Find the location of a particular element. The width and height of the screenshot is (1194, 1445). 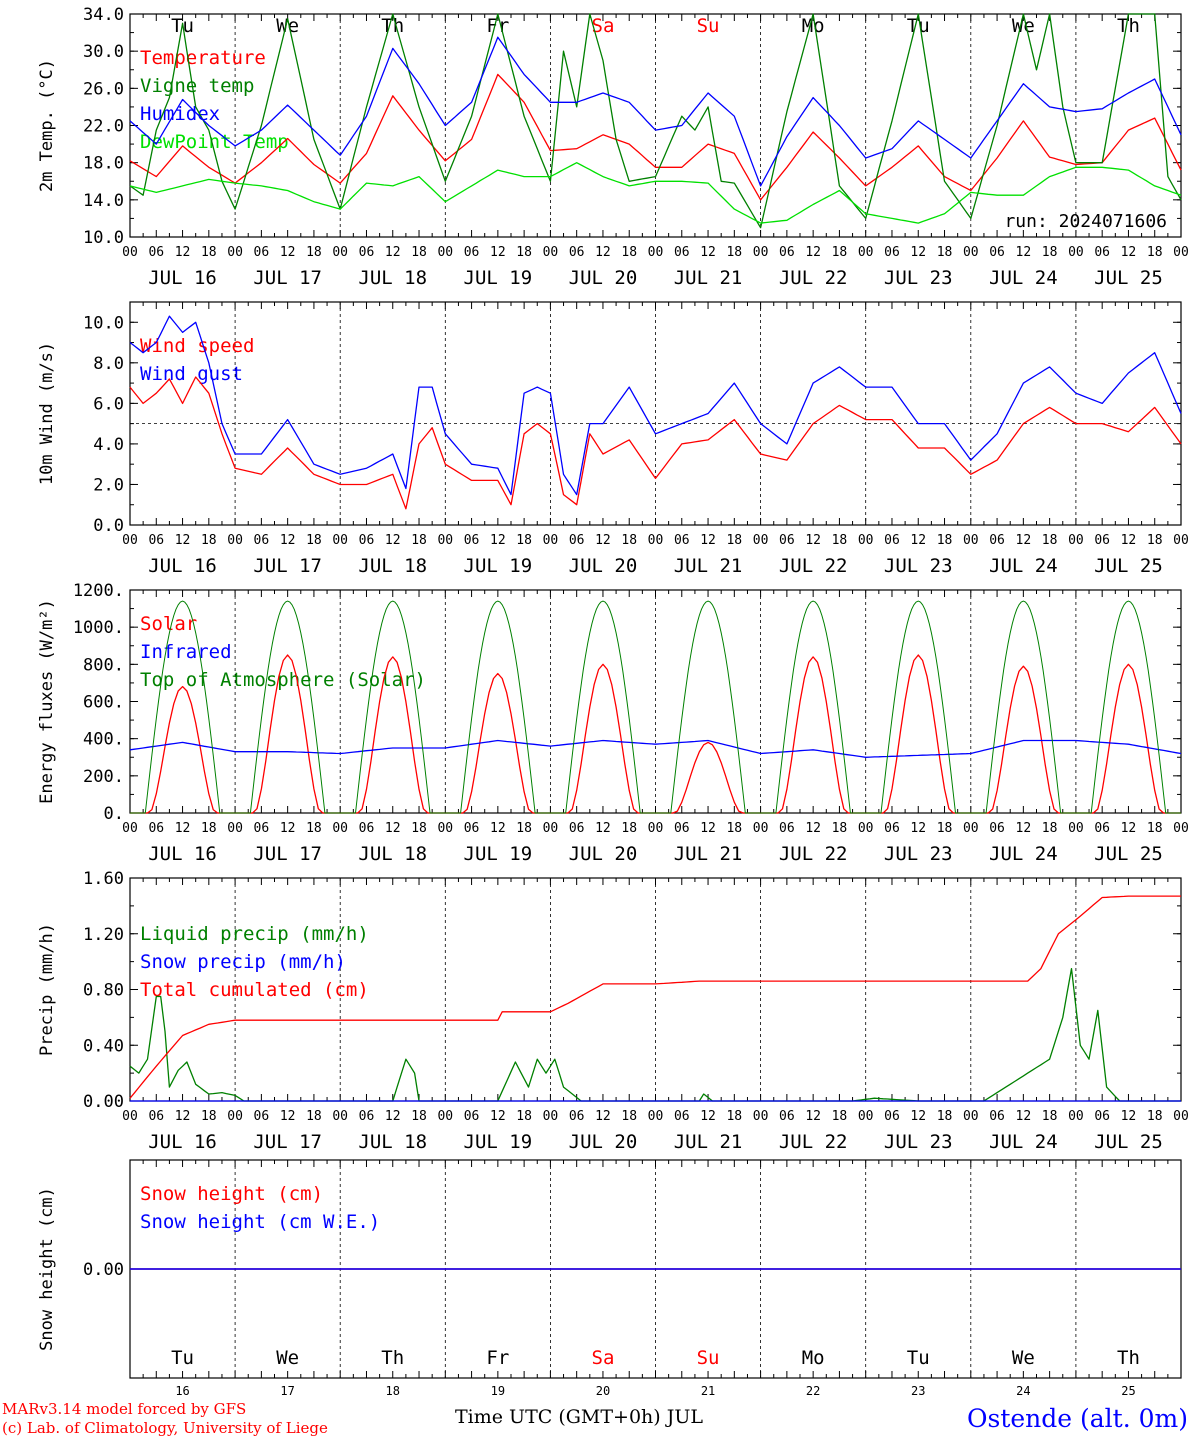

x-date-label: JUL 17 is located at coordinates (287, 854).